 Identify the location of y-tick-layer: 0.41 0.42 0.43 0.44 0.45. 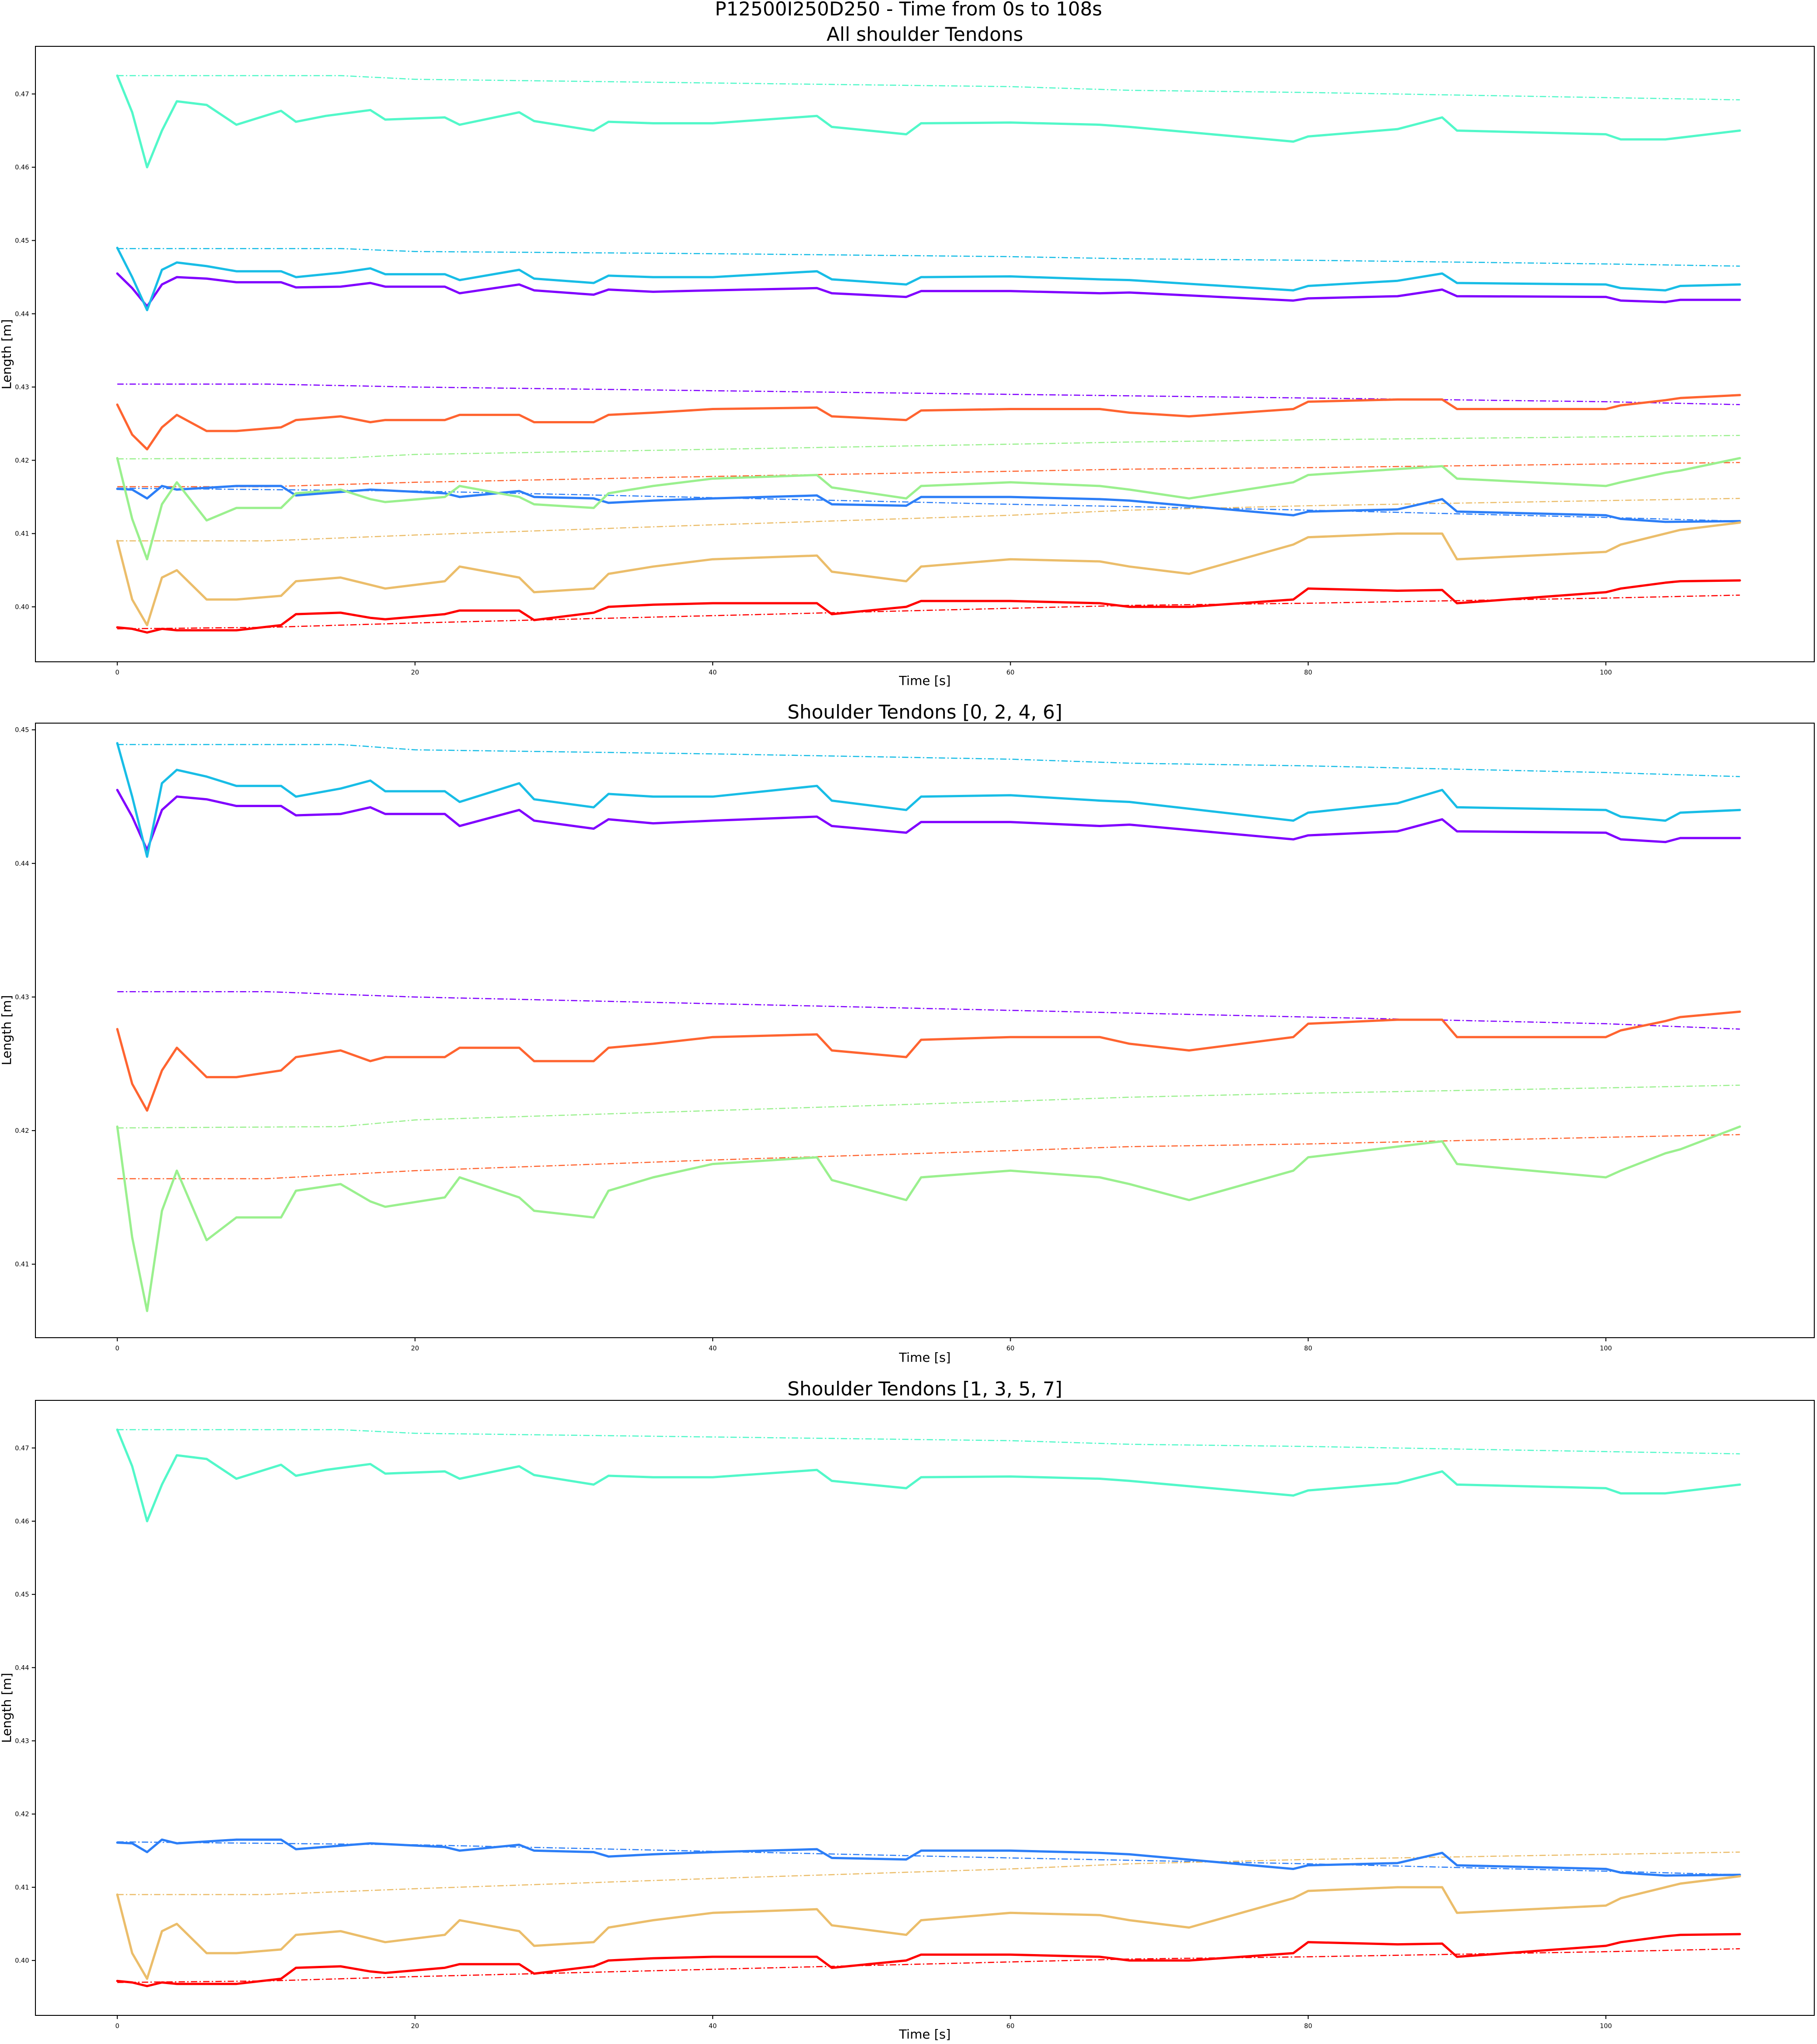
(25, 998).